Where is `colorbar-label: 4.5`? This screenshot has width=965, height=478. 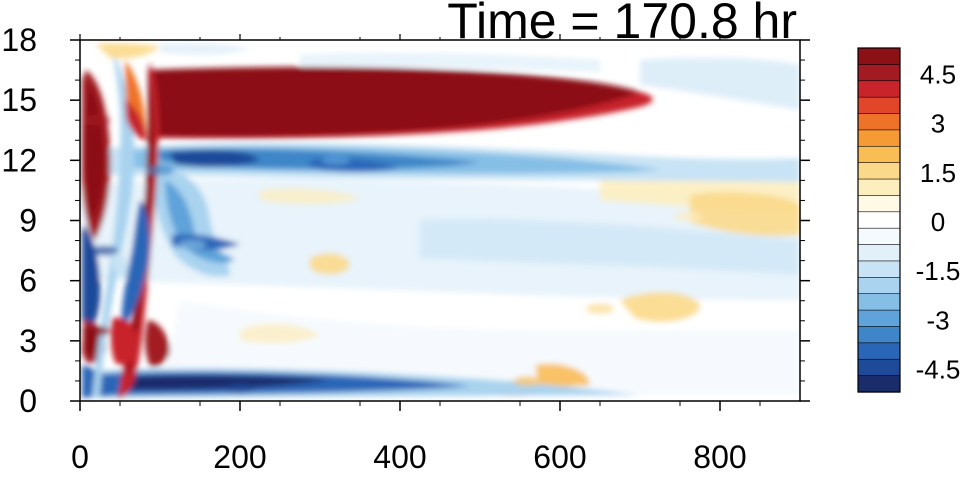 colorbar-label: 4.5 is located at coordinates (938, 75).